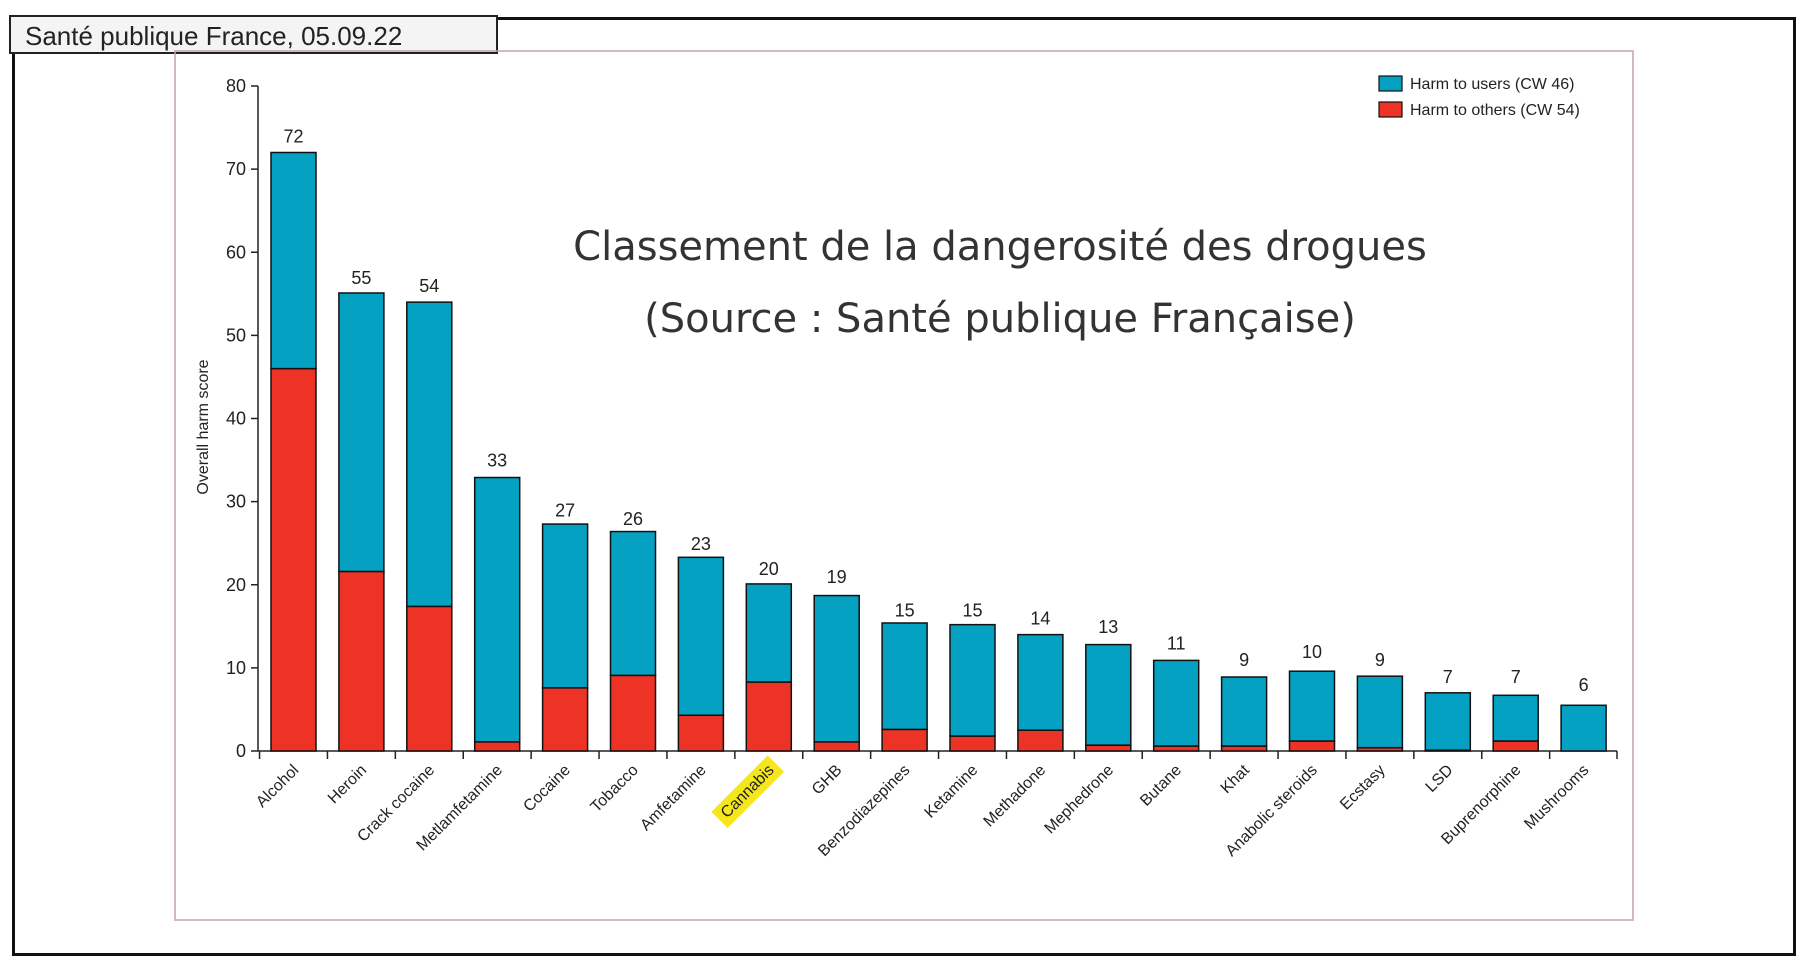 The width and height of the screenshot is (1809, 969). I want to click on x-category-label-group: Butane, so click(1161, 786).